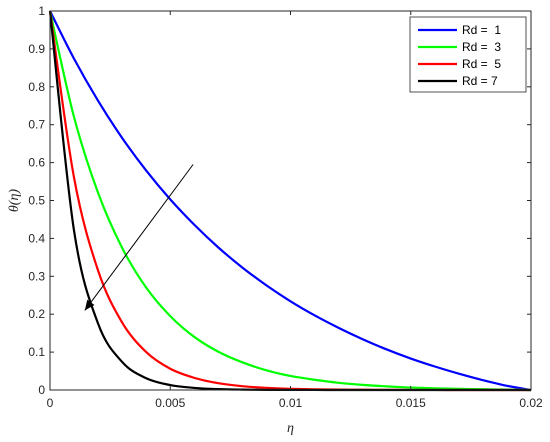 The image size is (550, 442). Describe the element at coordinates (36, 163) in the screenshot. I see `y-tick-label: 0.6` at that location.